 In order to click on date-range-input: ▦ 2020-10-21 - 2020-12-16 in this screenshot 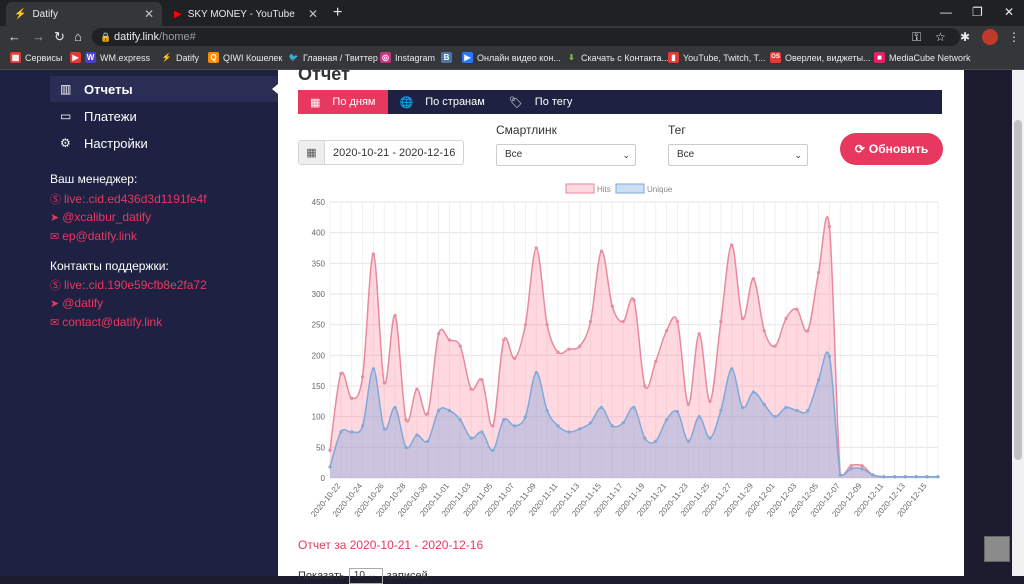, I will do `click(381, 152)`.